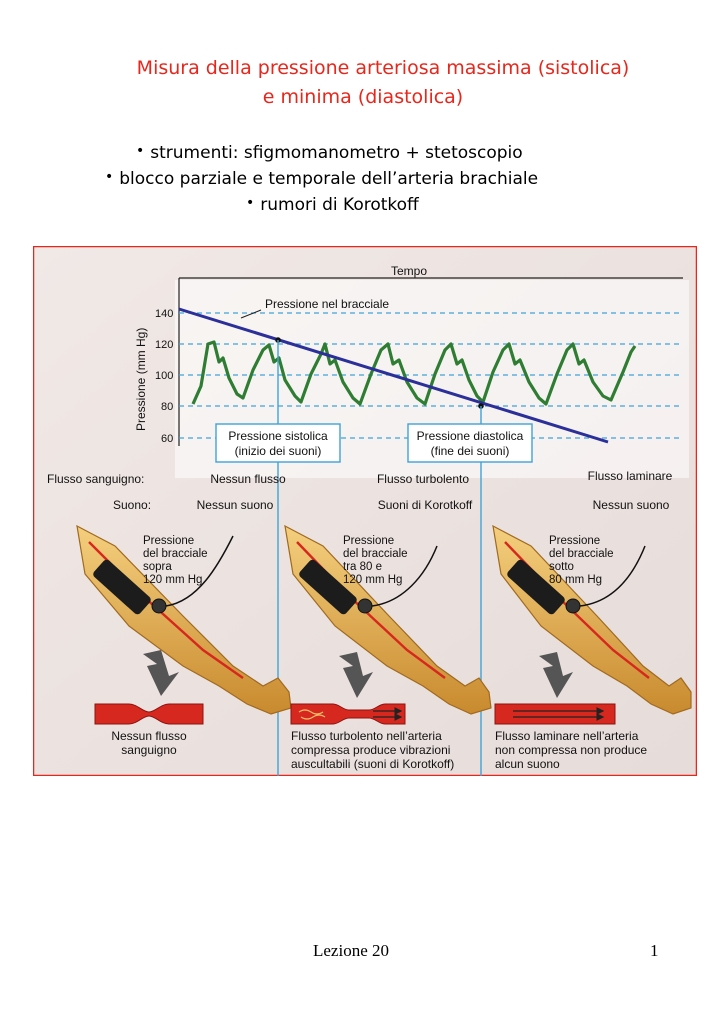 The height and width of the screenshot is (1024, 726). Describe the element at coordinates (149, 714) in the screenshot. I see `vessel-occluded` at that location.